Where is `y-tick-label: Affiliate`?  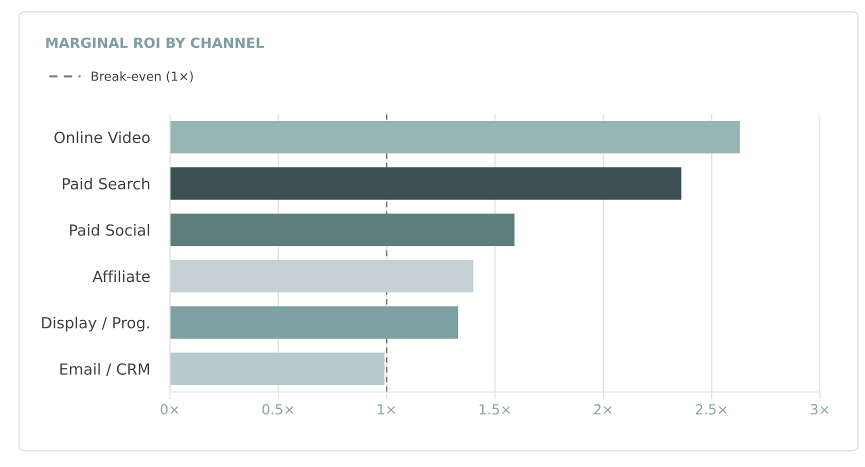 y-tick-label: Affiliate is located at coordinates (121, 276).